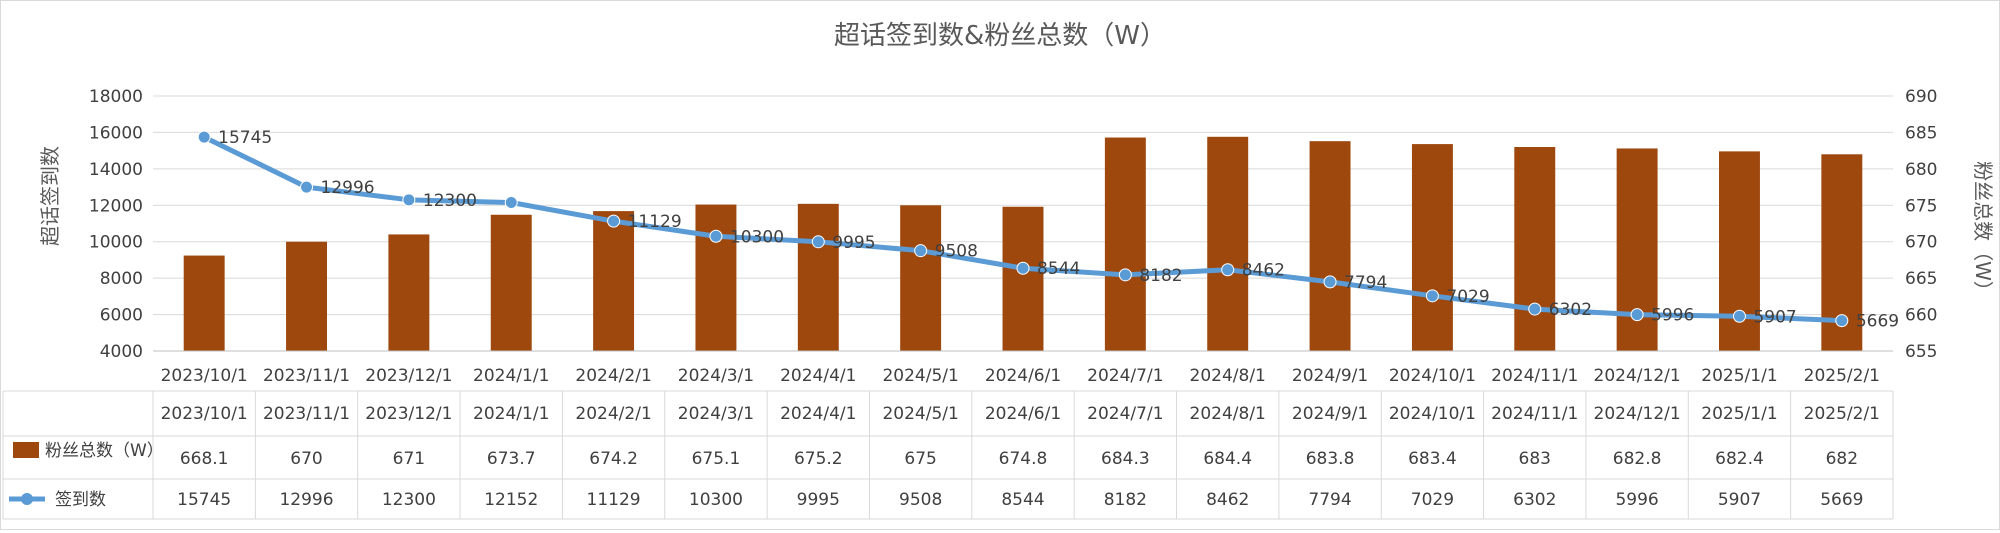 This screenshot has width=2000, height=533. I want to click on data-label: 11129, so click(655, 222).